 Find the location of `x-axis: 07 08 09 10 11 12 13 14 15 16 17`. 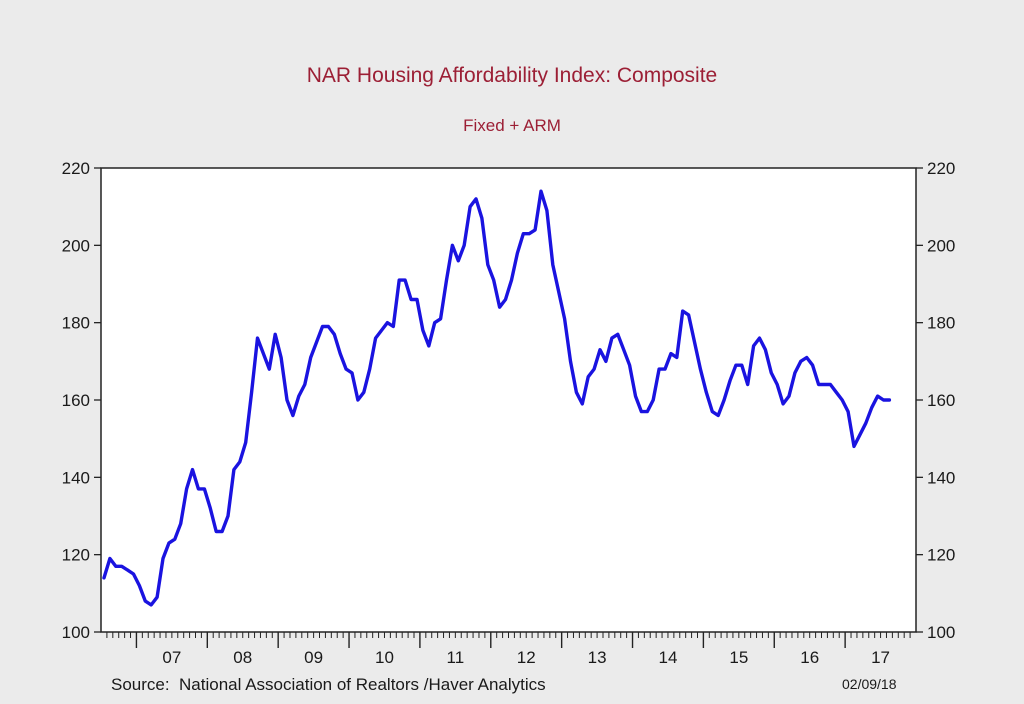

x-axis: 07 08 09 10 11 12 13 14 15 16 17 is located at coordinates (508, 649).